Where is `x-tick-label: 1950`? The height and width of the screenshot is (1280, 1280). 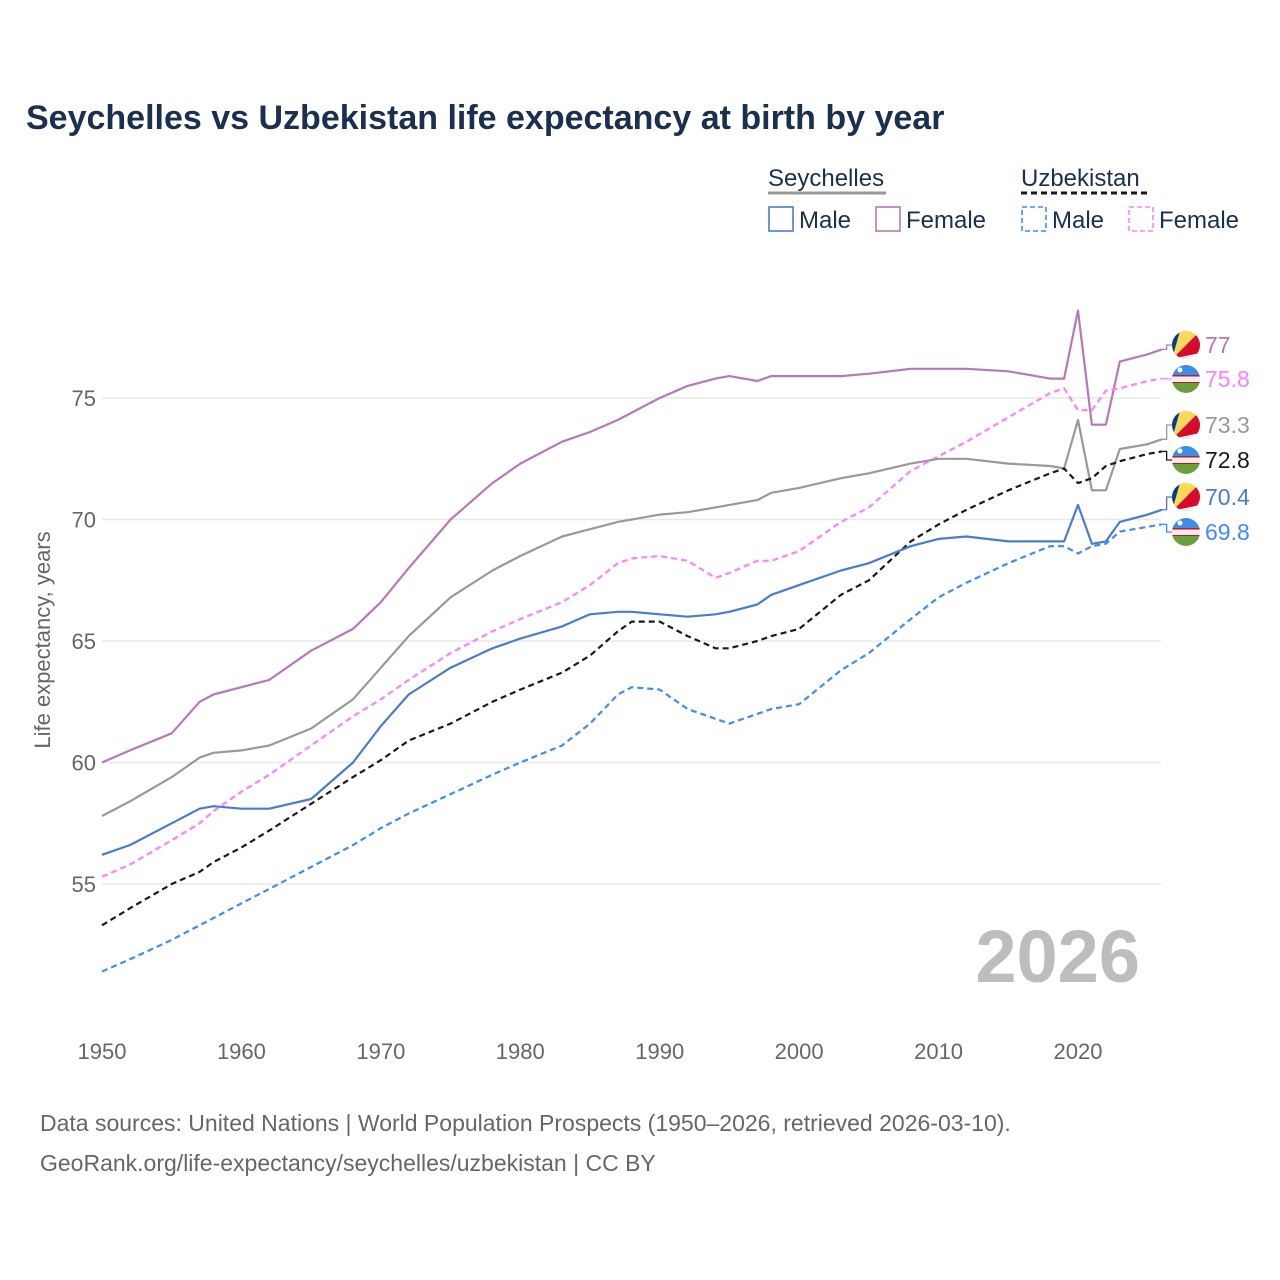
x-tick-label: 1950 is located at coordinates (102, 1051).